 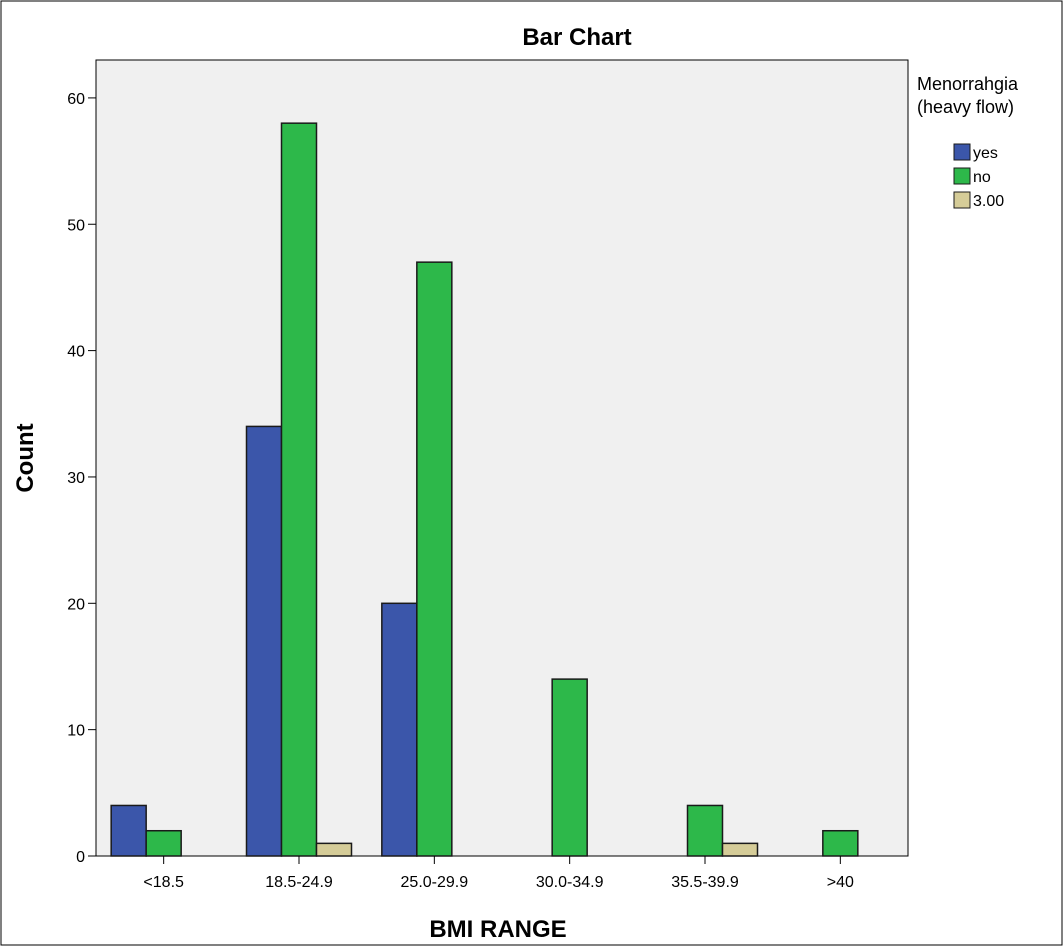 What do you see at coordinates (76, 478) in the screenshot?
I see `y-tick-label: 30` at bounding box center [76, 478].